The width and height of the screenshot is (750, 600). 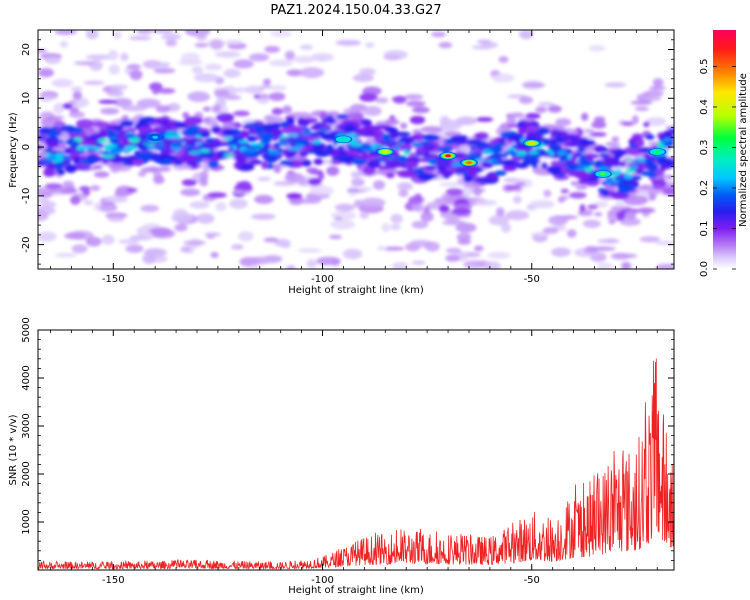 What do you see at coordinates (704, 269) in the screenshot?
I see `colorbar-tick-label: 0.0` at bounding box center [704, 269].